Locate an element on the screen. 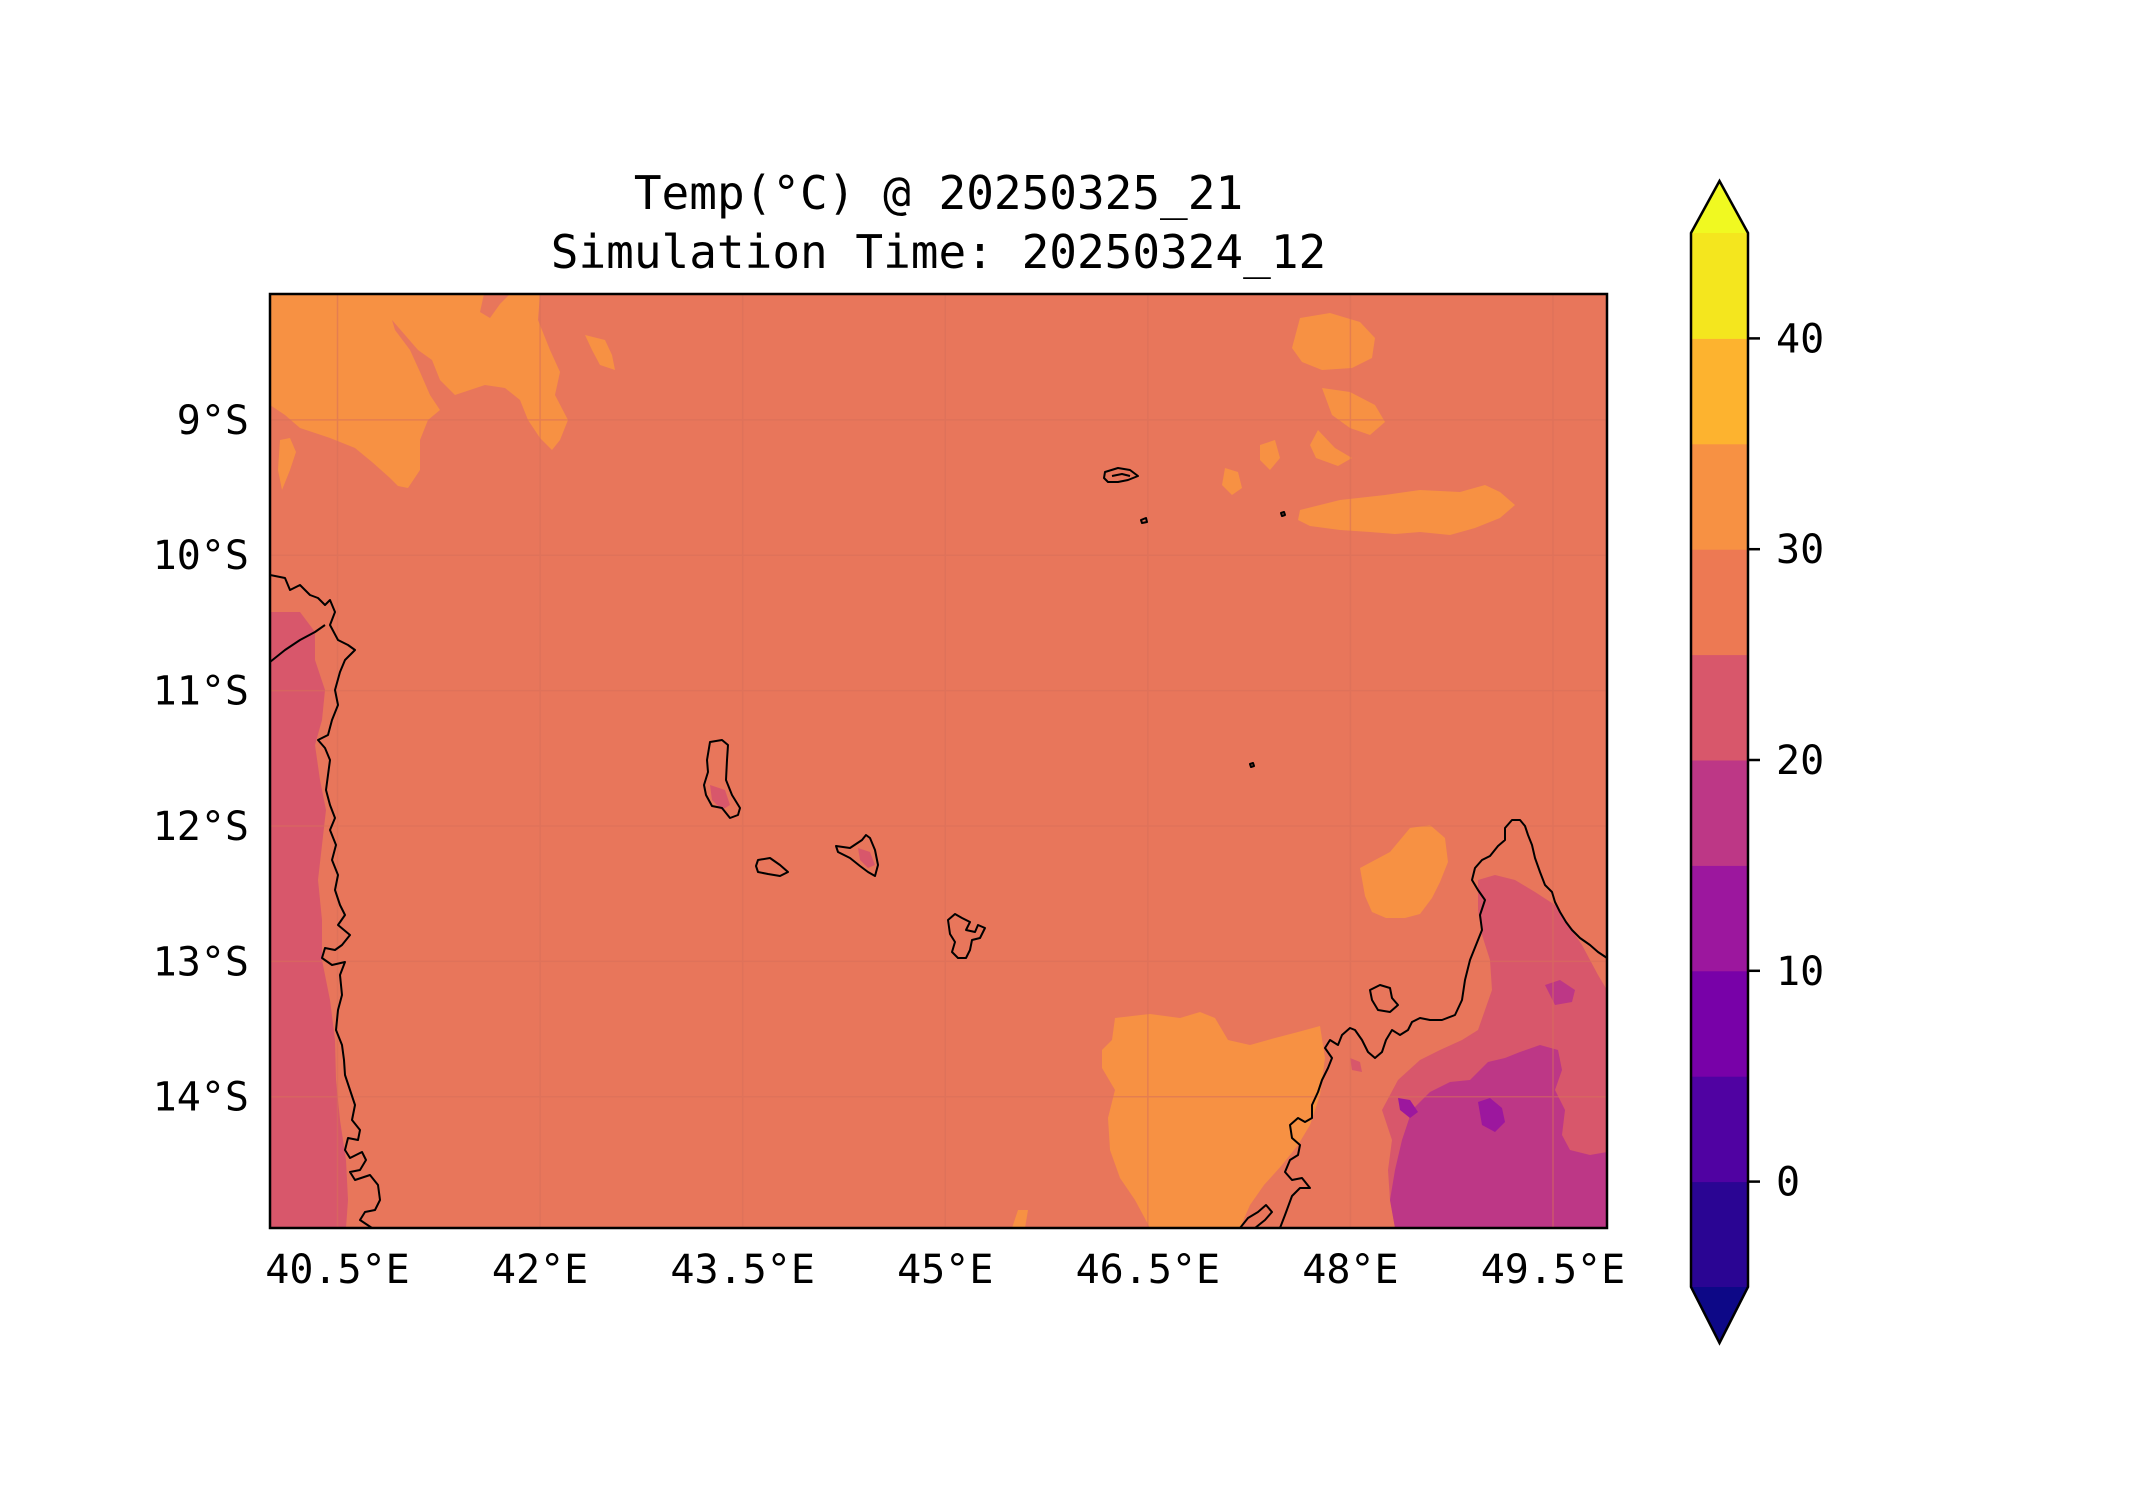 This screenshot has height=1500, width=2142. longitude-tick-label: 45°E is located at coordinates (945, 1270).